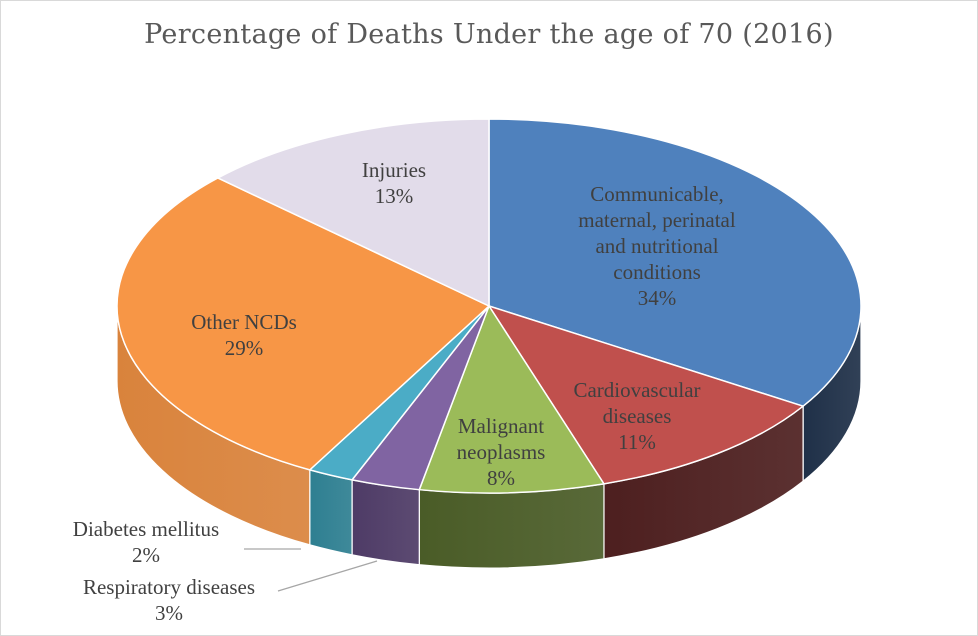 The height and width of the screenshot is (636, 978). Describe the element at coordinates (244, 322) in the screenshot. I see `slice-name-line: Other NCDs` at that location.